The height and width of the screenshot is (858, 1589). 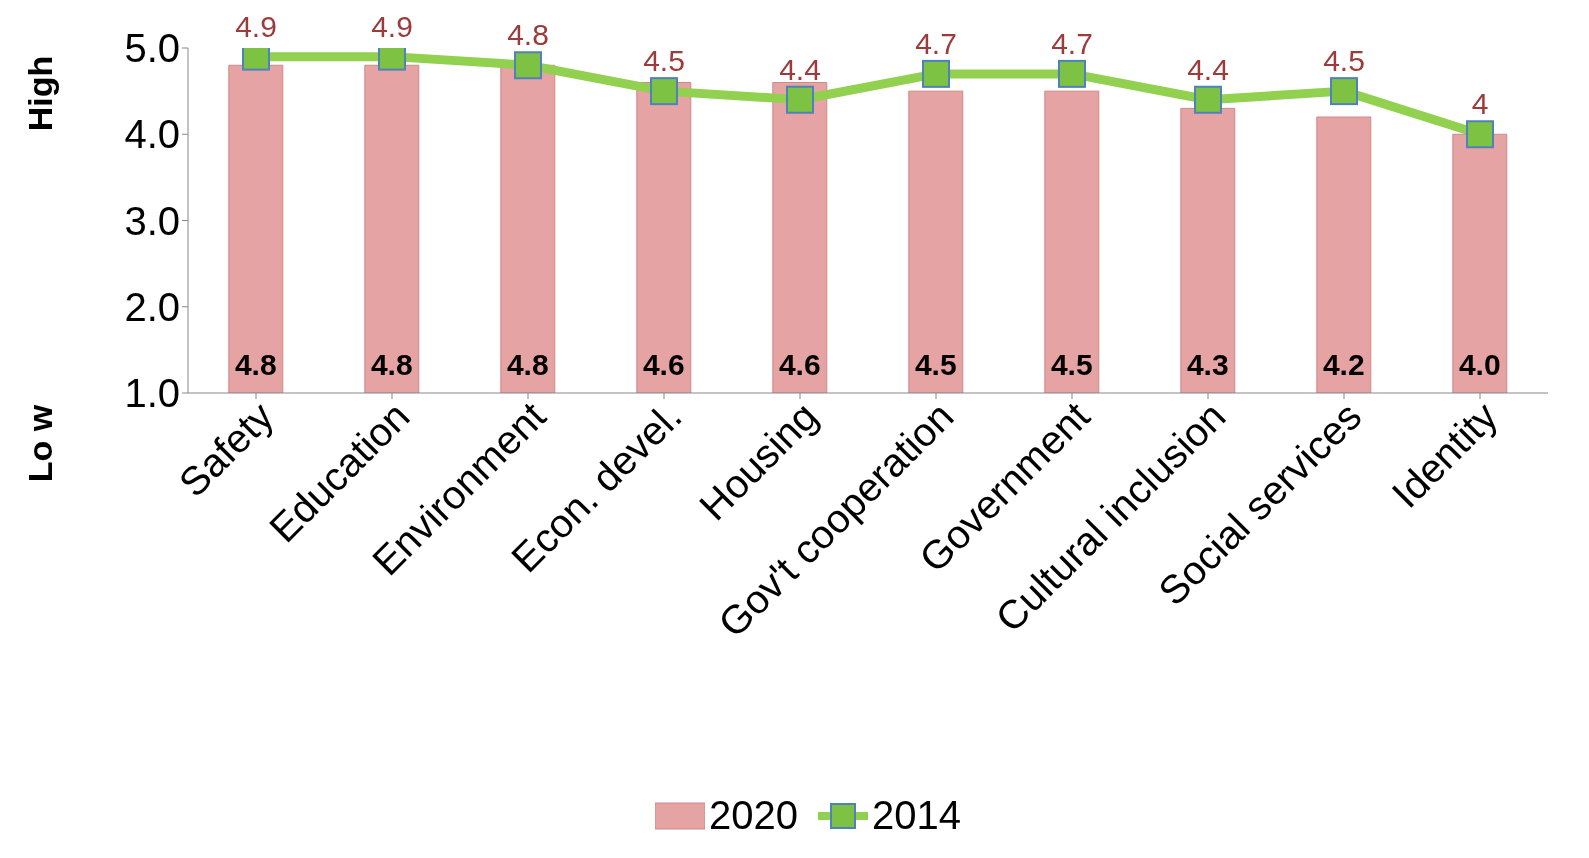 I want to click on data-label: 4, so click(x=1480, y=104).